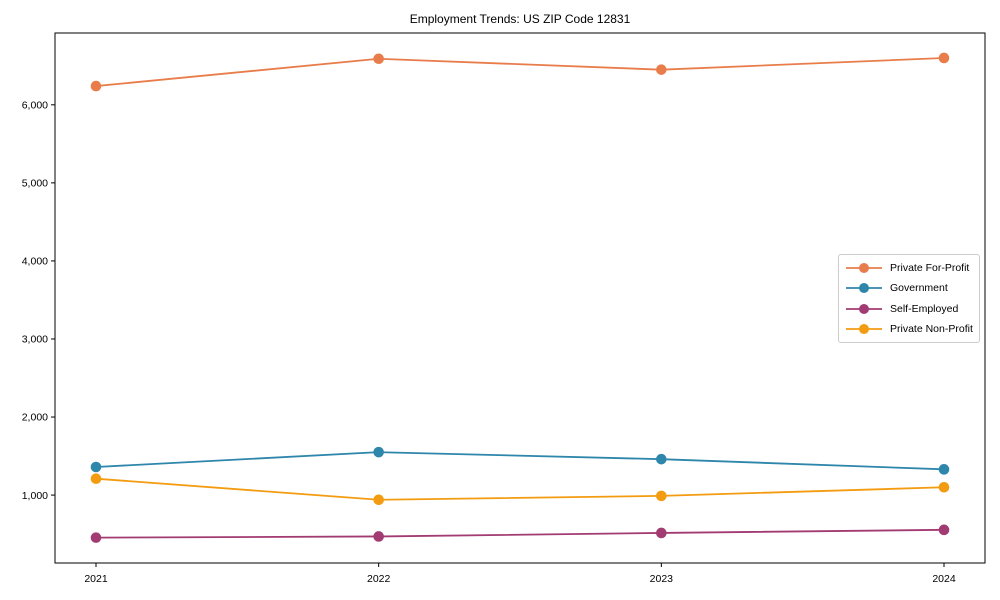 Image resolution: width=1000 pixels, height=600 pixels. What do you see at coordinates (35, 262) in the screenshot?
I see `y-tick-label: 4,000` at bounding box center [35, 262].